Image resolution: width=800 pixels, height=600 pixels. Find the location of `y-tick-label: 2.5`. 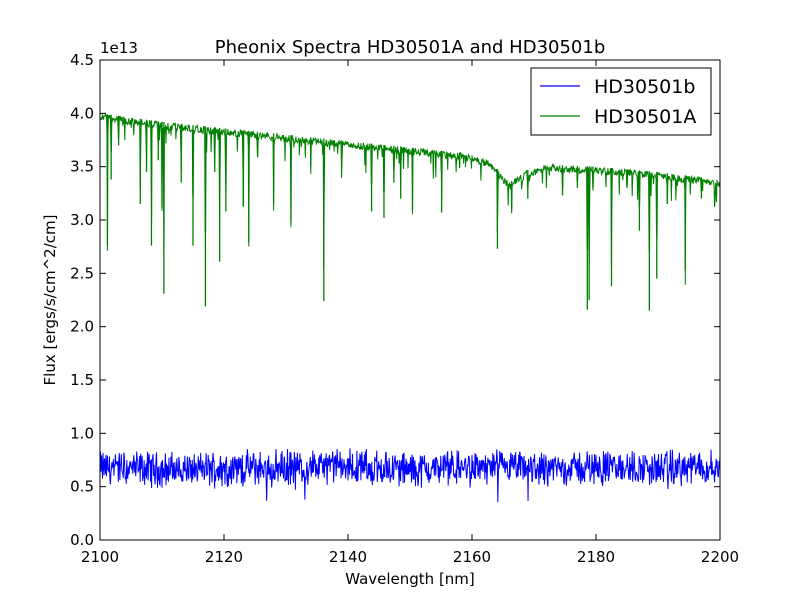

y-tick-label: 2.5 is located at coordinates (82, 273).